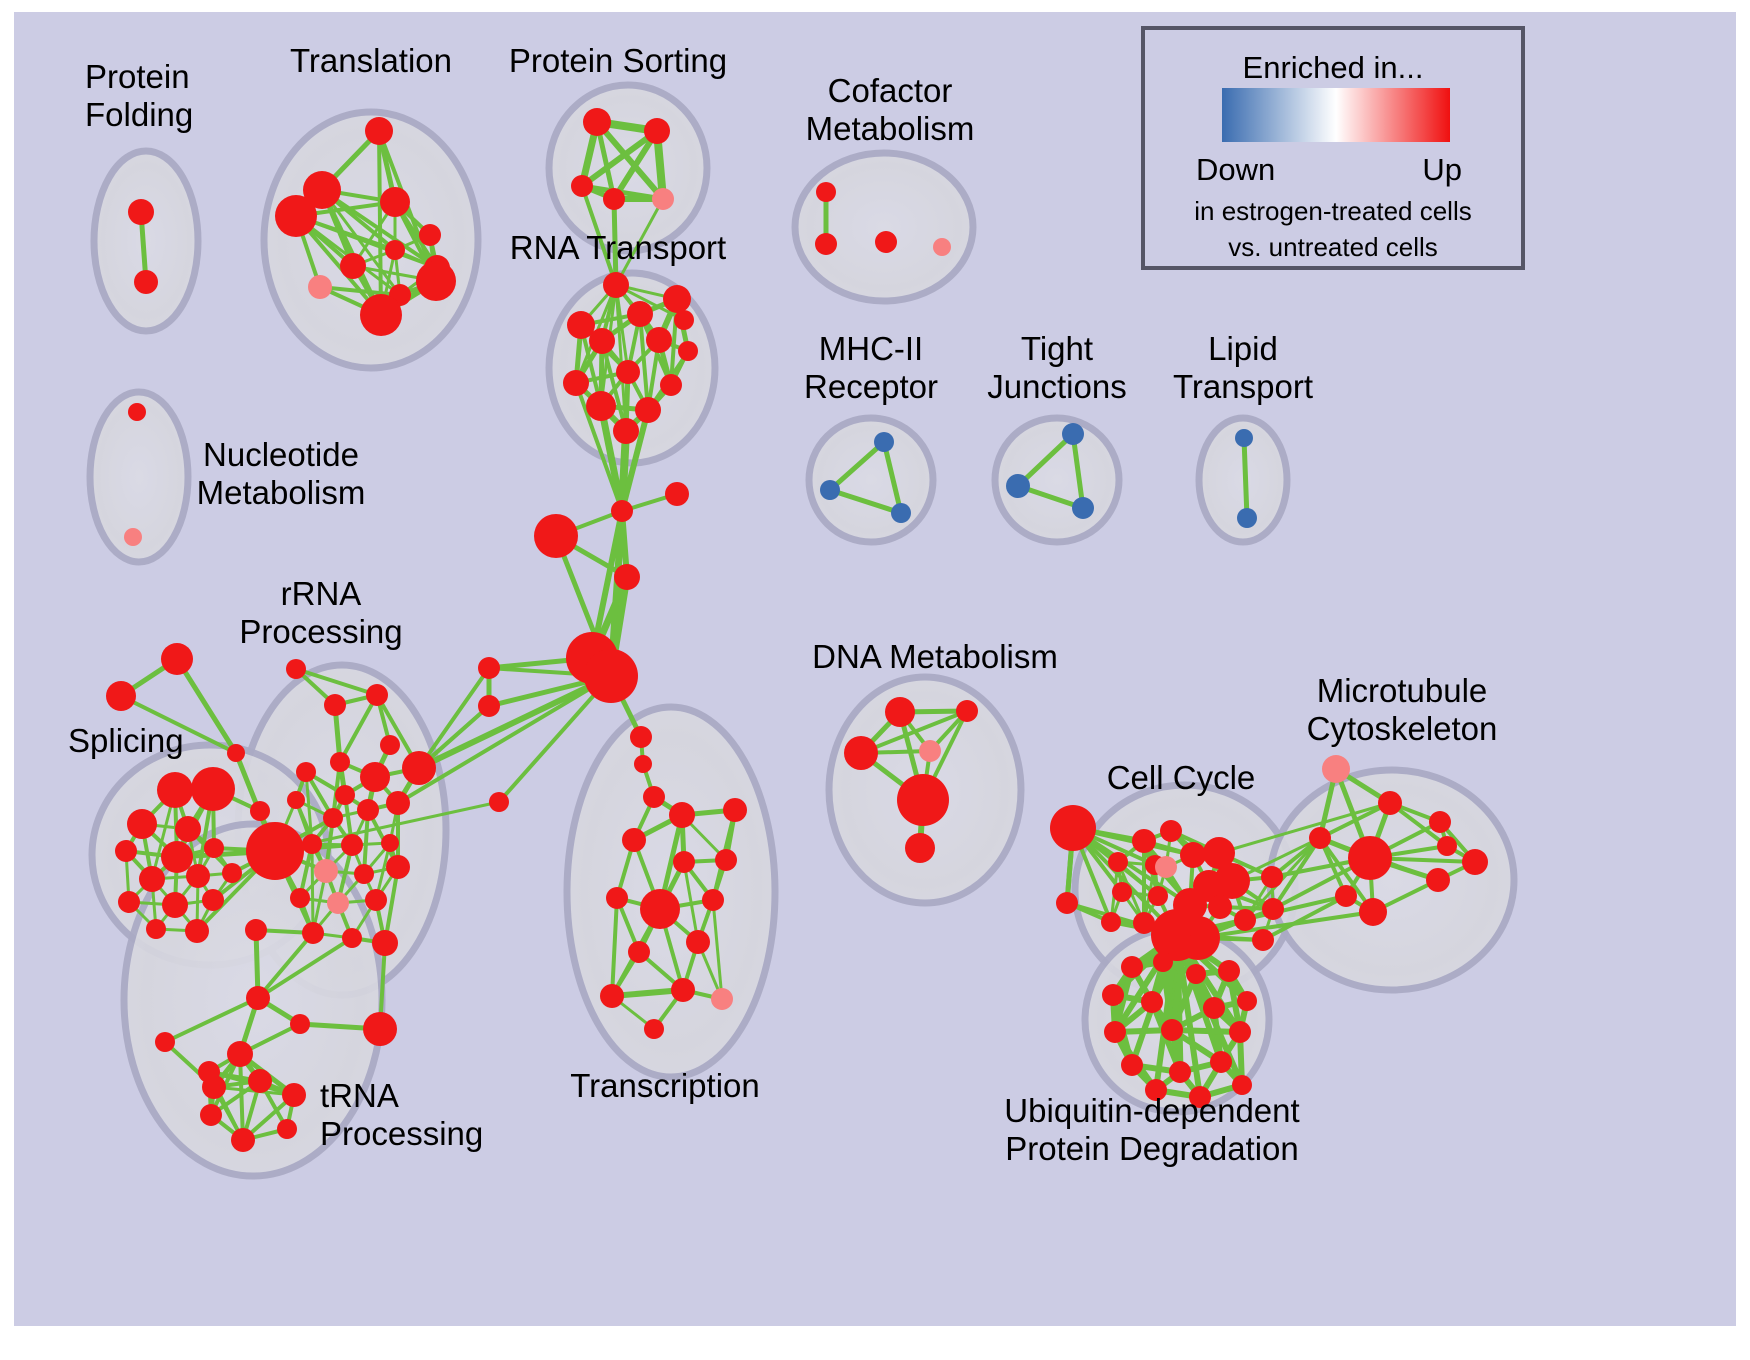 This screenshot has height=1360, width=1750. Describe the element at coordinates (1144, 923) in the screenshot. I see `network-node-cc16` at that location.